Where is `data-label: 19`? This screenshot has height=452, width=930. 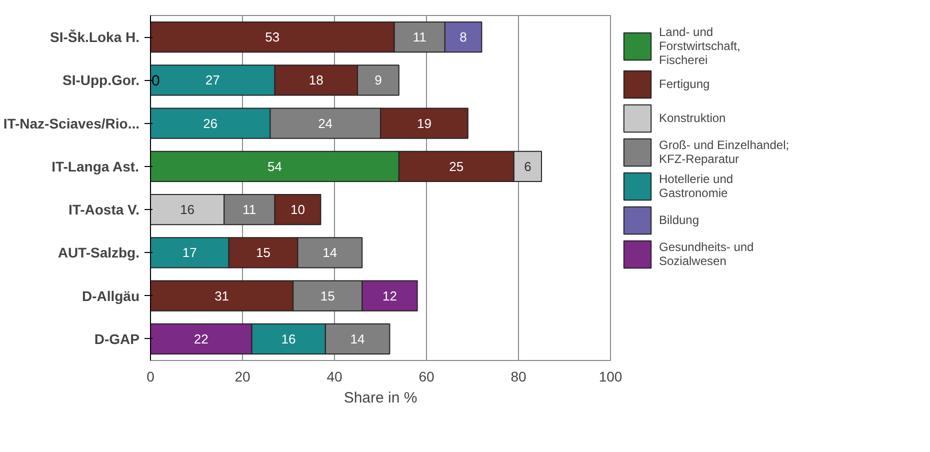 data-label: 19 is located at coordinates (424, 123).